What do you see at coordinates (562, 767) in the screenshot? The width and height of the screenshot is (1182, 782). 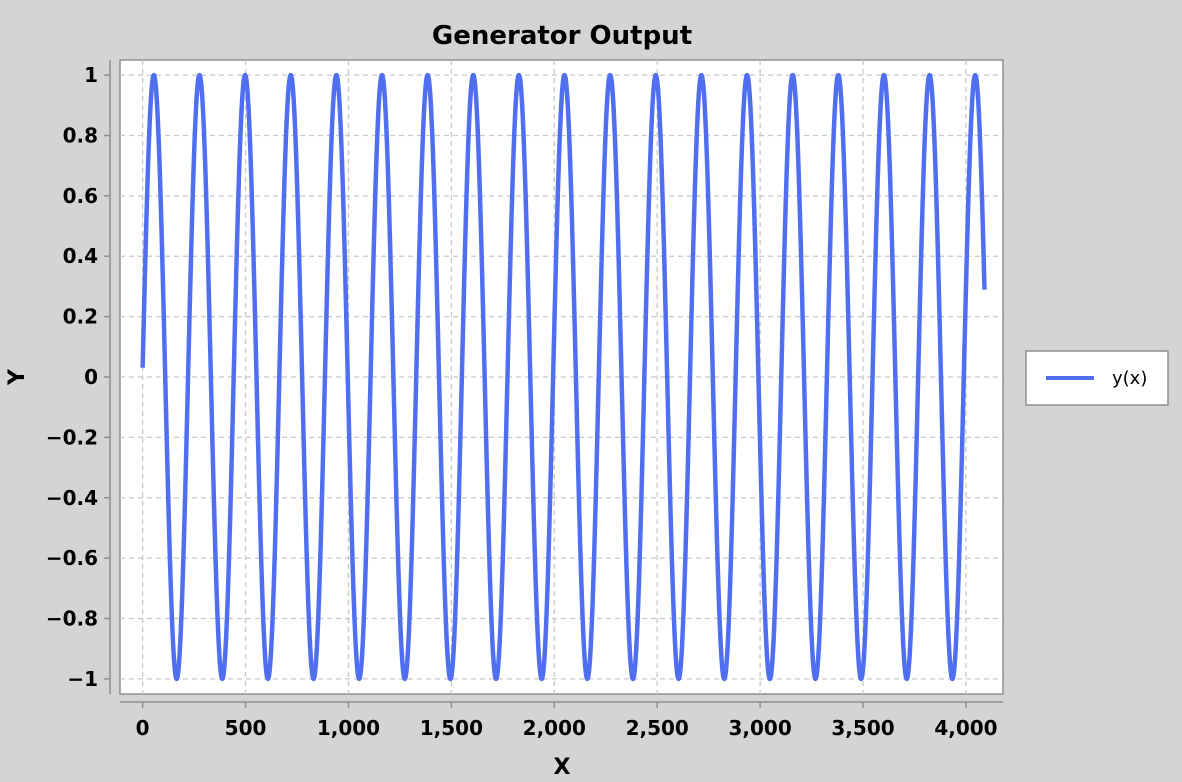 I see `x-axis-label: X` at bounding box center [562, 767].